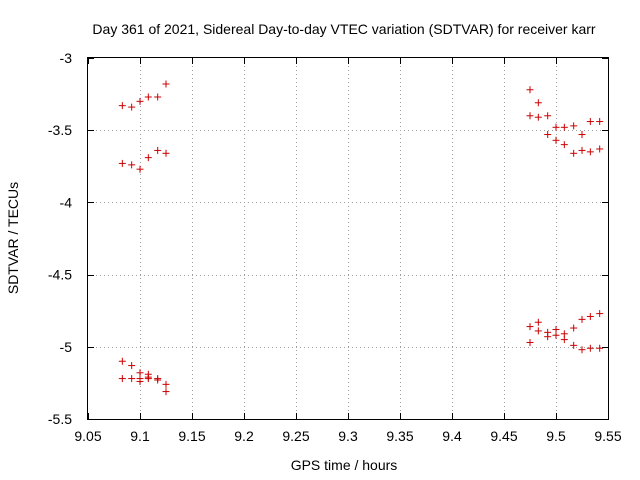  I want to click on x-tick-labels: 9.05 9.1 9.15 9.2 9.25 9.3 9.35 9.4 9.45 9.5 9.55, so click(347, 436).